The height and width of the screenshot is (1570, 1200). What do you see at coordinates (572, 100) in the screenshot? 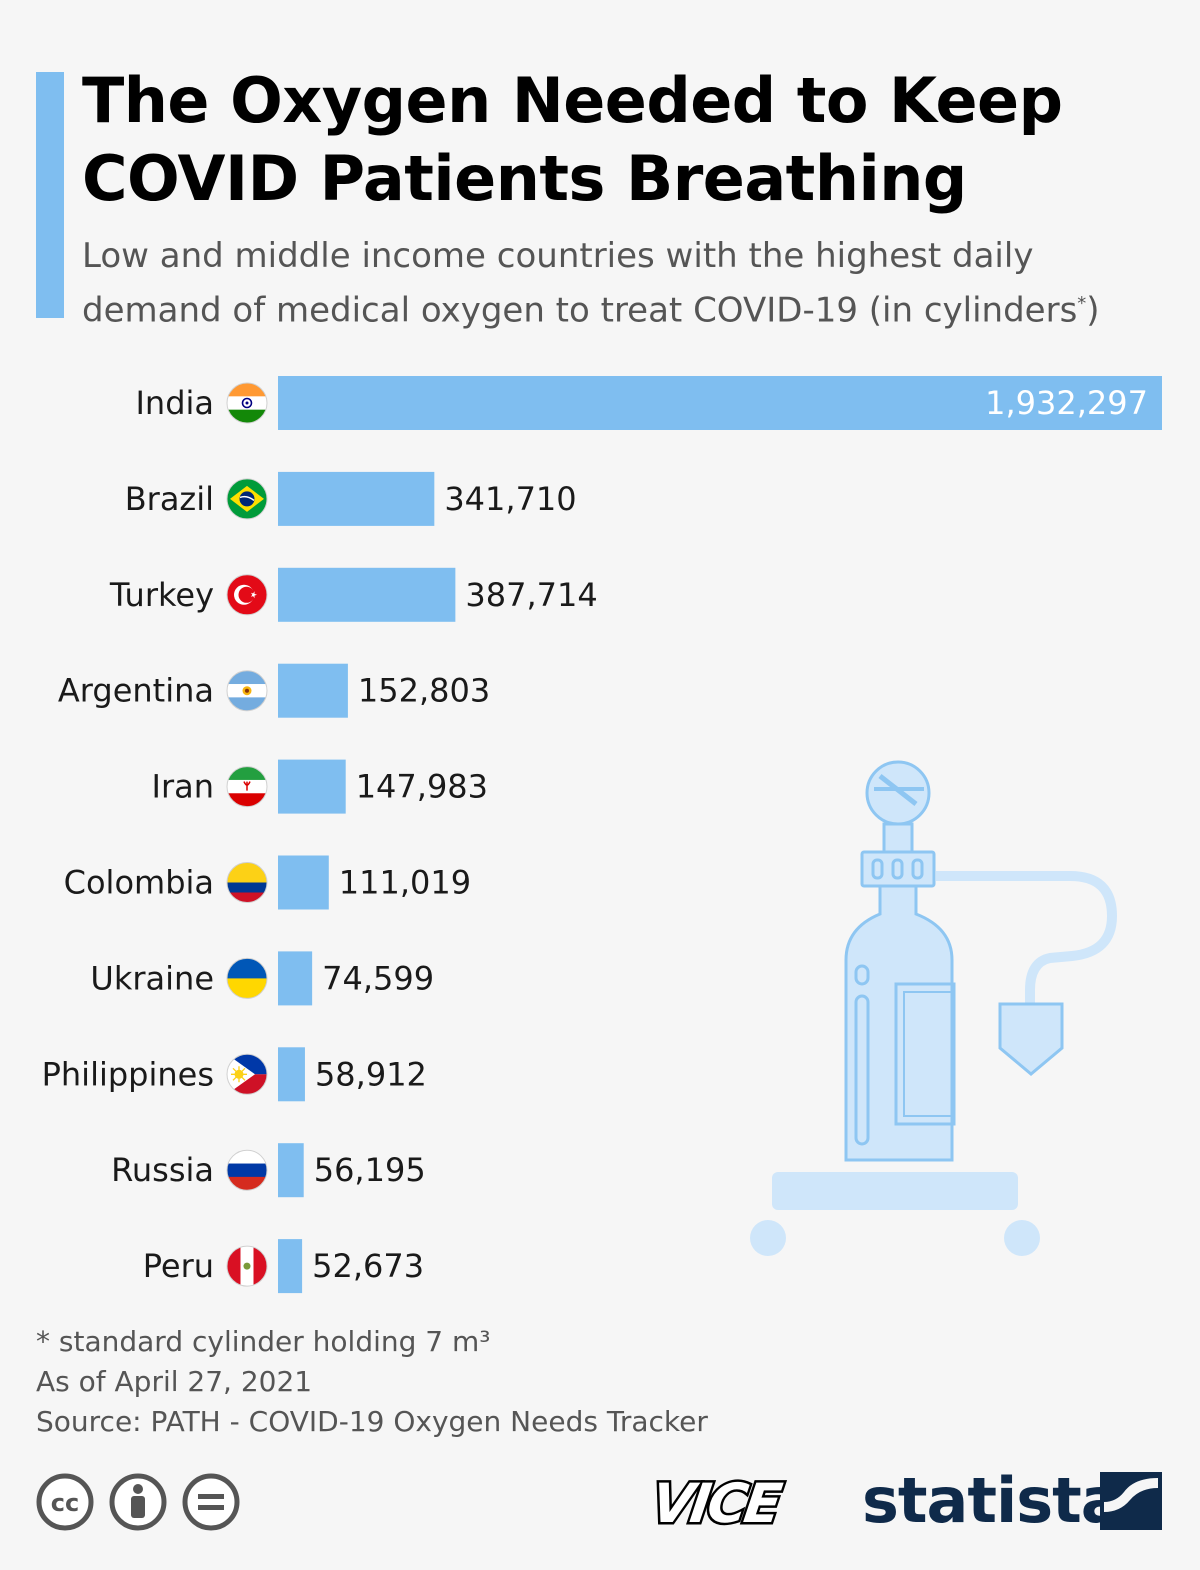
I see `title-line-1: The Oxygen Needed to Keep` at bounding box center [572, 100].